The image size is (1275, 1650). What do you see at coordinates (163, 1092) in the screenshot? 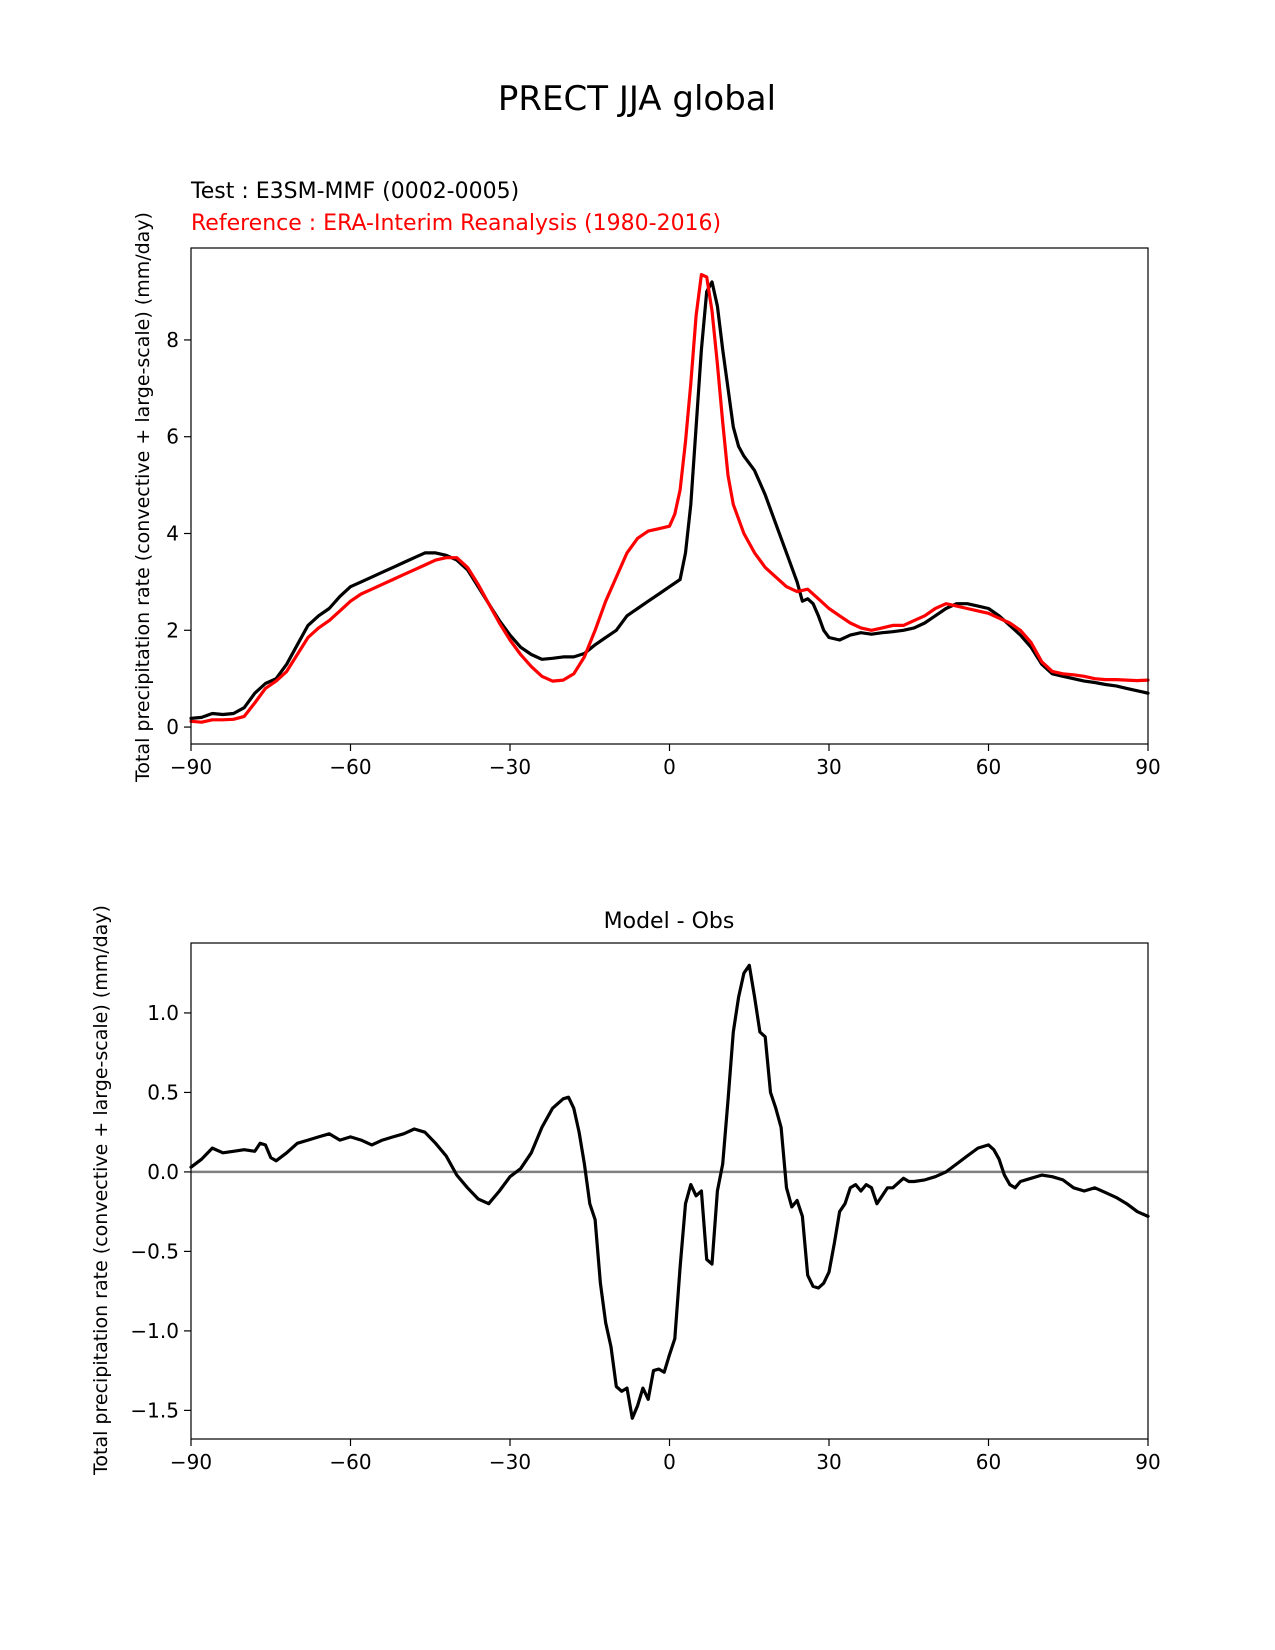
I see `y-tick-label: 0.5` at bounding box center [163, 1092].